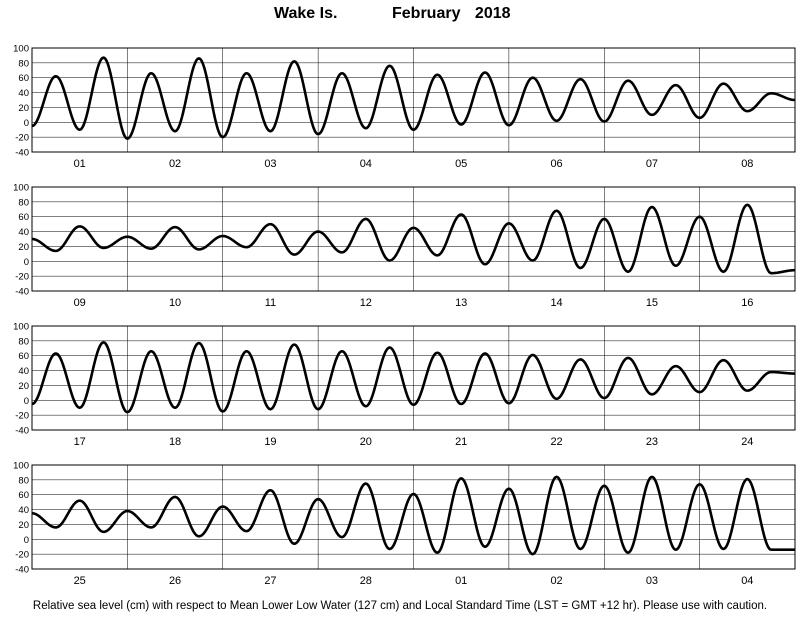  I want to click on day-label-07: 07, so click(652, 164).